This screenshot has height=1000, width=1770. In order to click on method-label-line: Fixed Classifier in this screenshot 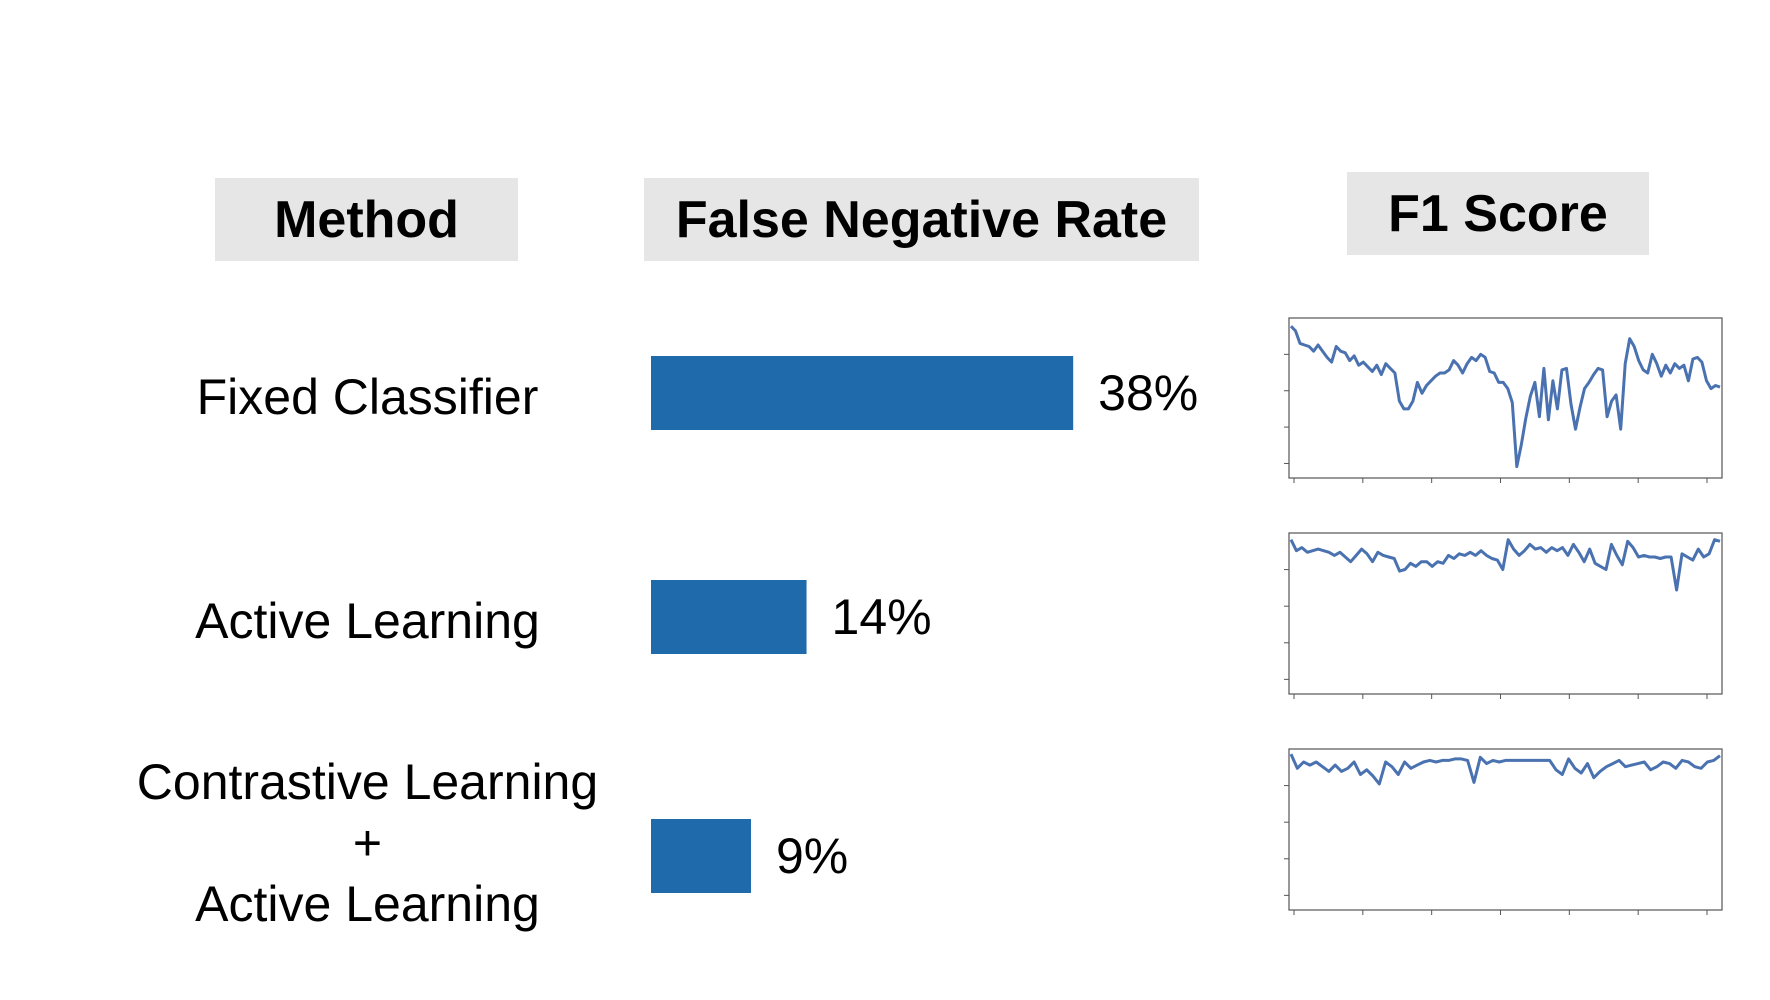, I will do `click(367, 397)`.